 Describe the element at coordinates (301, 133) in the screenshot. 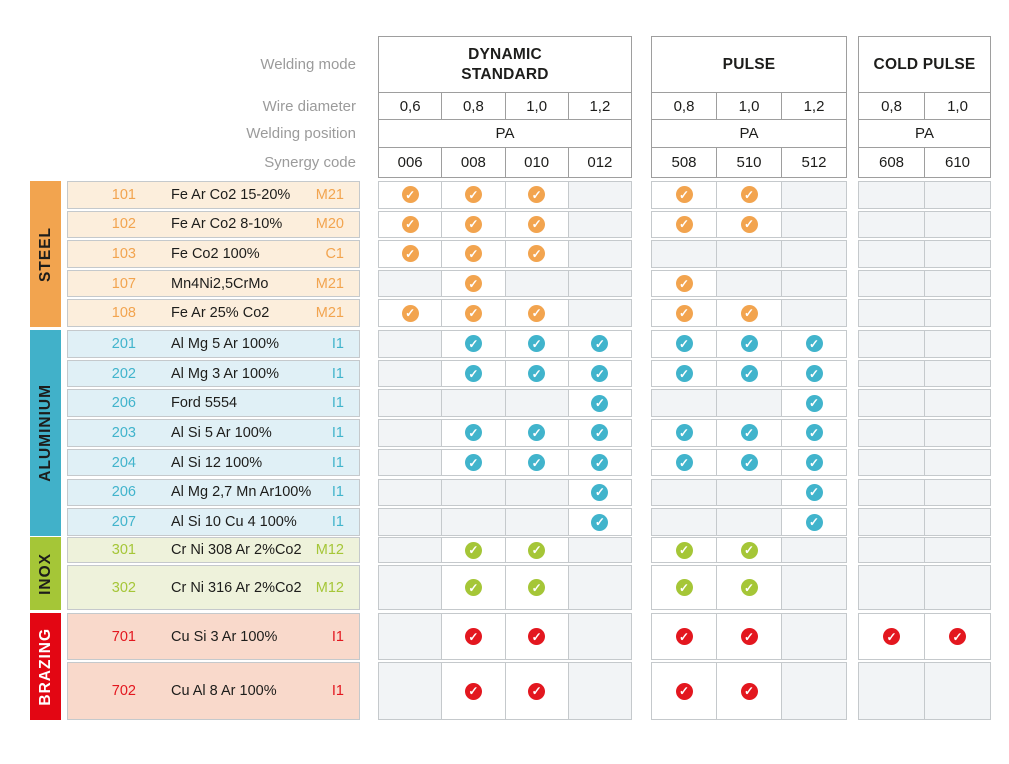

I see `welding-position-label: Welding position` at that location.